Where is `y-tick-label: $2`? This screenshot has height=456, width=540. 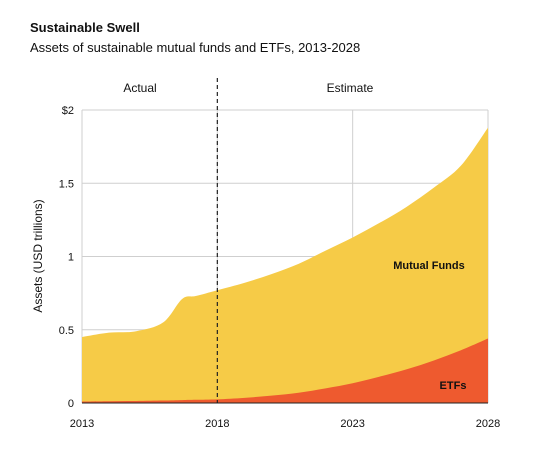
y-tick-label: $2 is located at coordinates (68, 111).